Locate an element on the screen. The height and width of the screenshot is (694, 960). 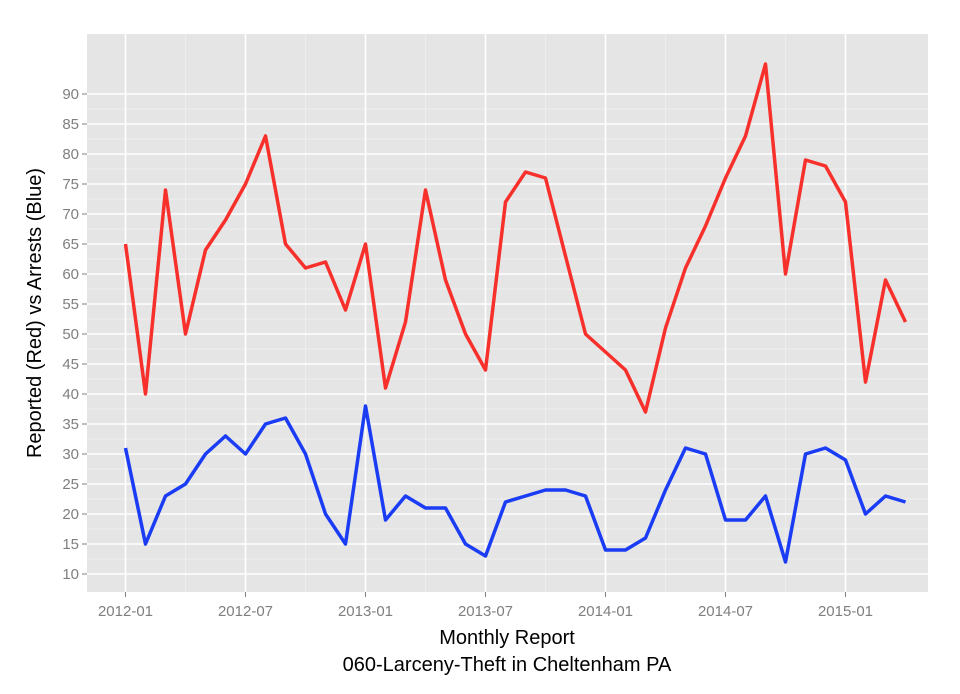
x-tick-label: 2014-01 is located at coordinates (605, 611).